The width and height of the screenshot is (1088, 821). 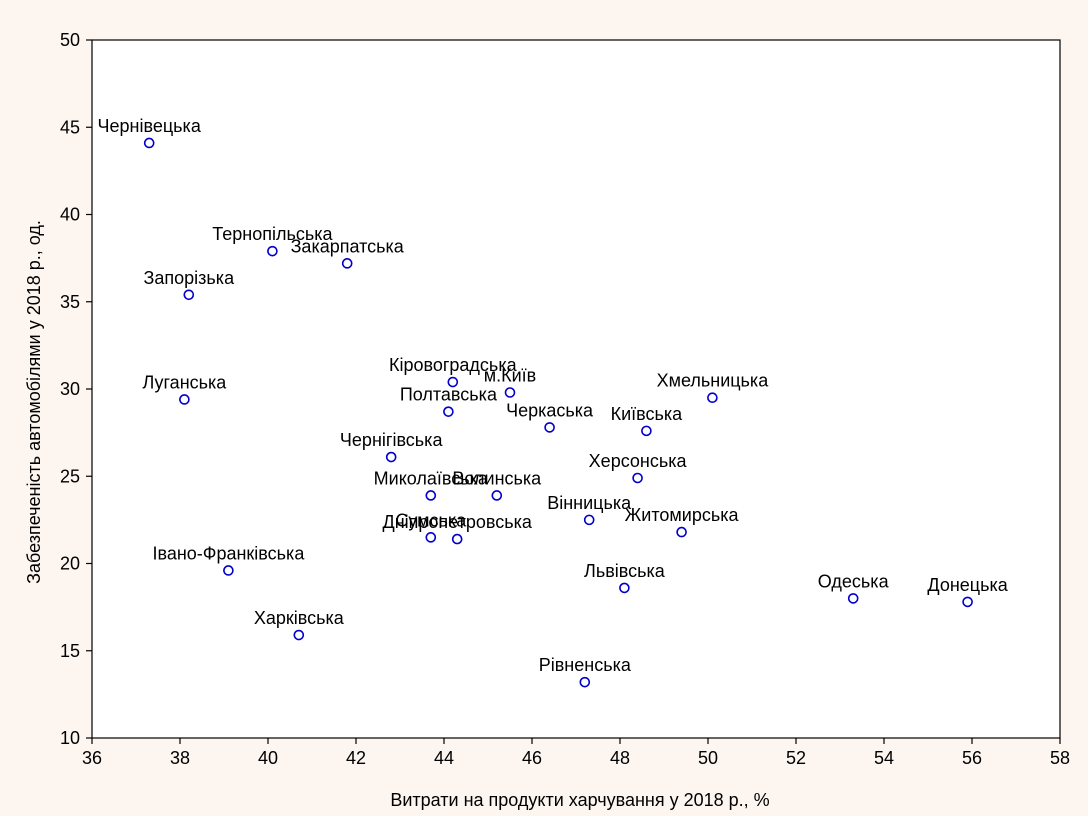 What do you see at coordinates (70, 651) in the screenshot?
I see `y-tick-label: 15` at bounding box center [70, 651].